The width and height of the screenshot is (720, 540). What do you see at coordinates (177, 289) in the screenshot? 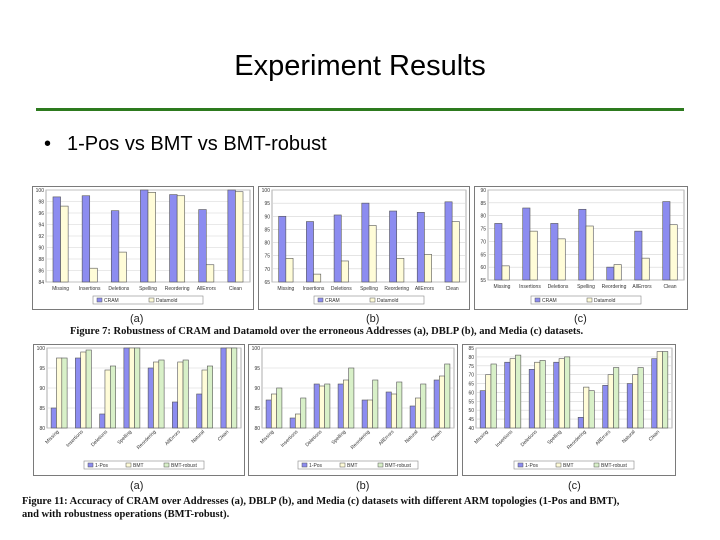
I see `x-tick-label: Reordering` at bounding box center [177, 289].